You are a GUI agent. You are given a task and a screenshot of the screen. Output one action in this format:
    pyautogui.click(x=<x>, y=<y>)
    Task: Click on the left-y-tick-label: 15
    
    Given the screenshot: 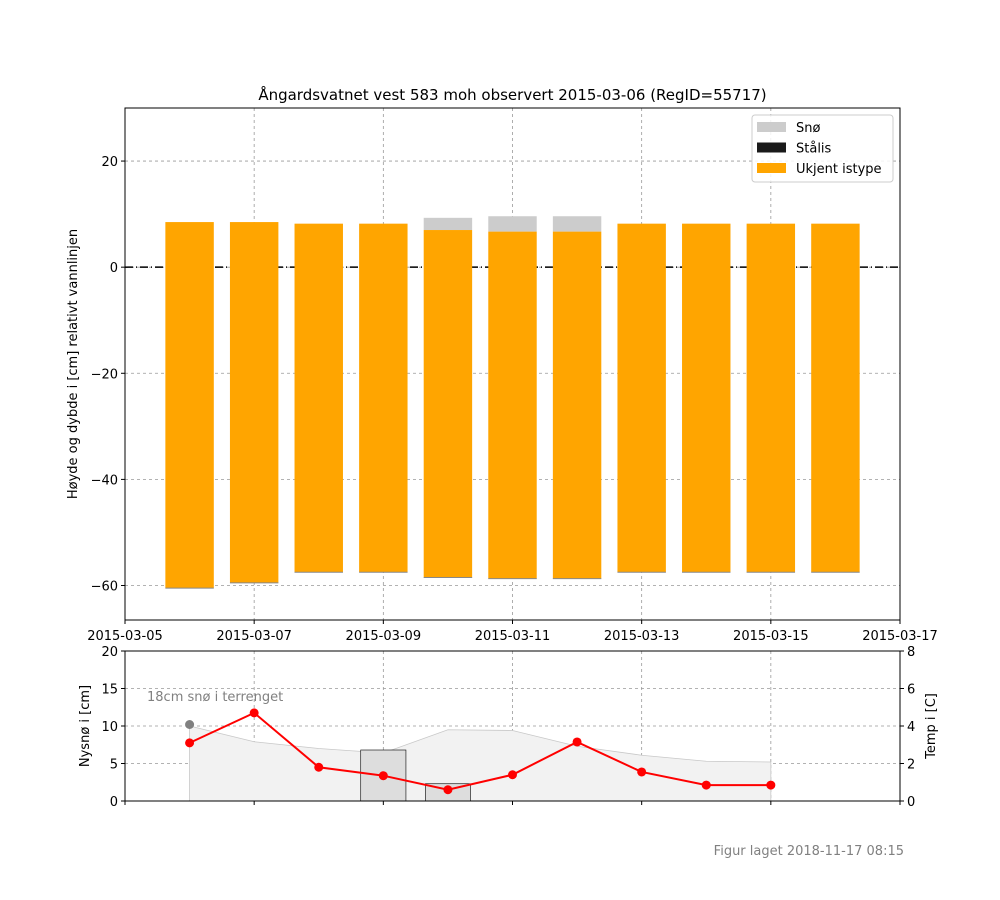 What is the action you would take?
    pyautogui.click(x=109, y=690)
    